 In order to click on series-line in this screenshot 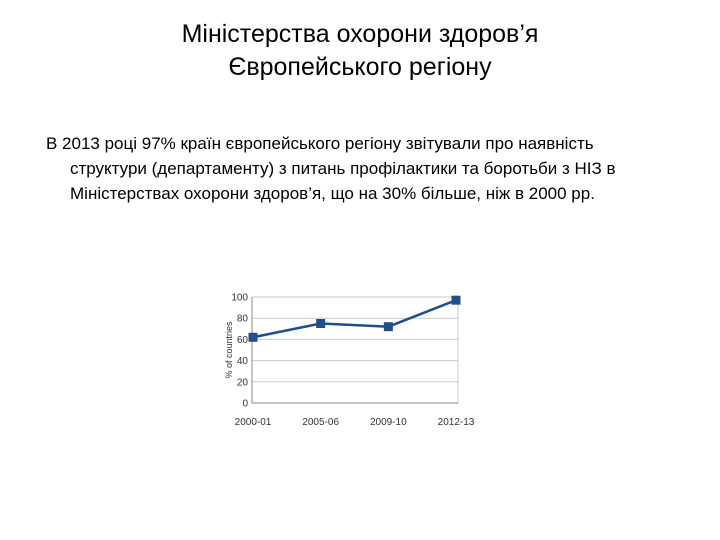, I will do `click(354, 319)`.